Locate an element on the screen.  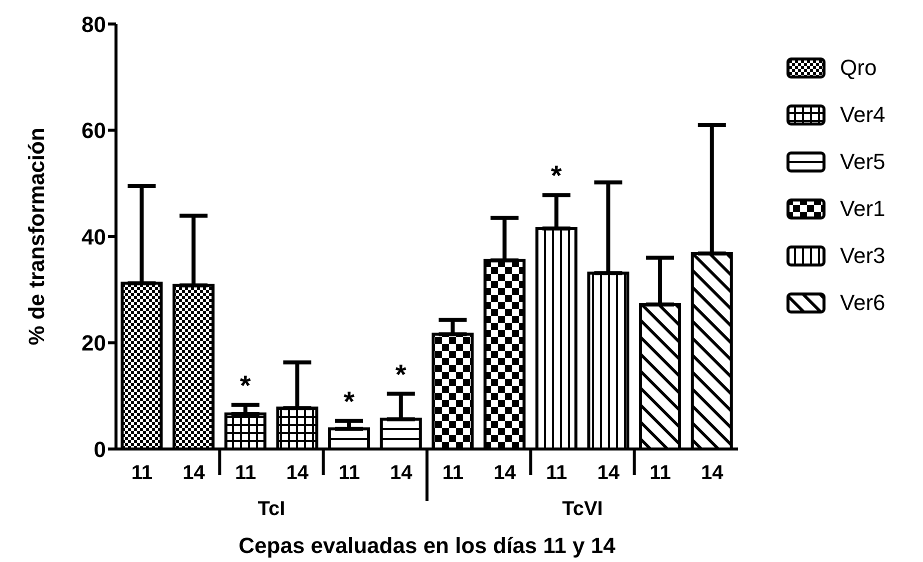
x-axis-title: Cepas evaluadas en los días 11 y 14 is located at coordinates (427, 545).